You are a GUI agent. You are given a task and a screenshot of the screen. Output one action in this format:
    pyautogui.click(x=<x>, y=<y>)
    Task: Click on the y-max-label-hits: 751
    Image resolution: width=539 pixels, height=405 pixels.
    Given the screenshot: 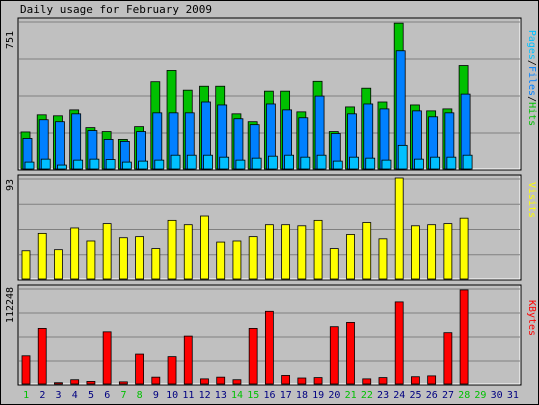 What is the action you would take?
    pyautogui.click(x=10, y=40)
    